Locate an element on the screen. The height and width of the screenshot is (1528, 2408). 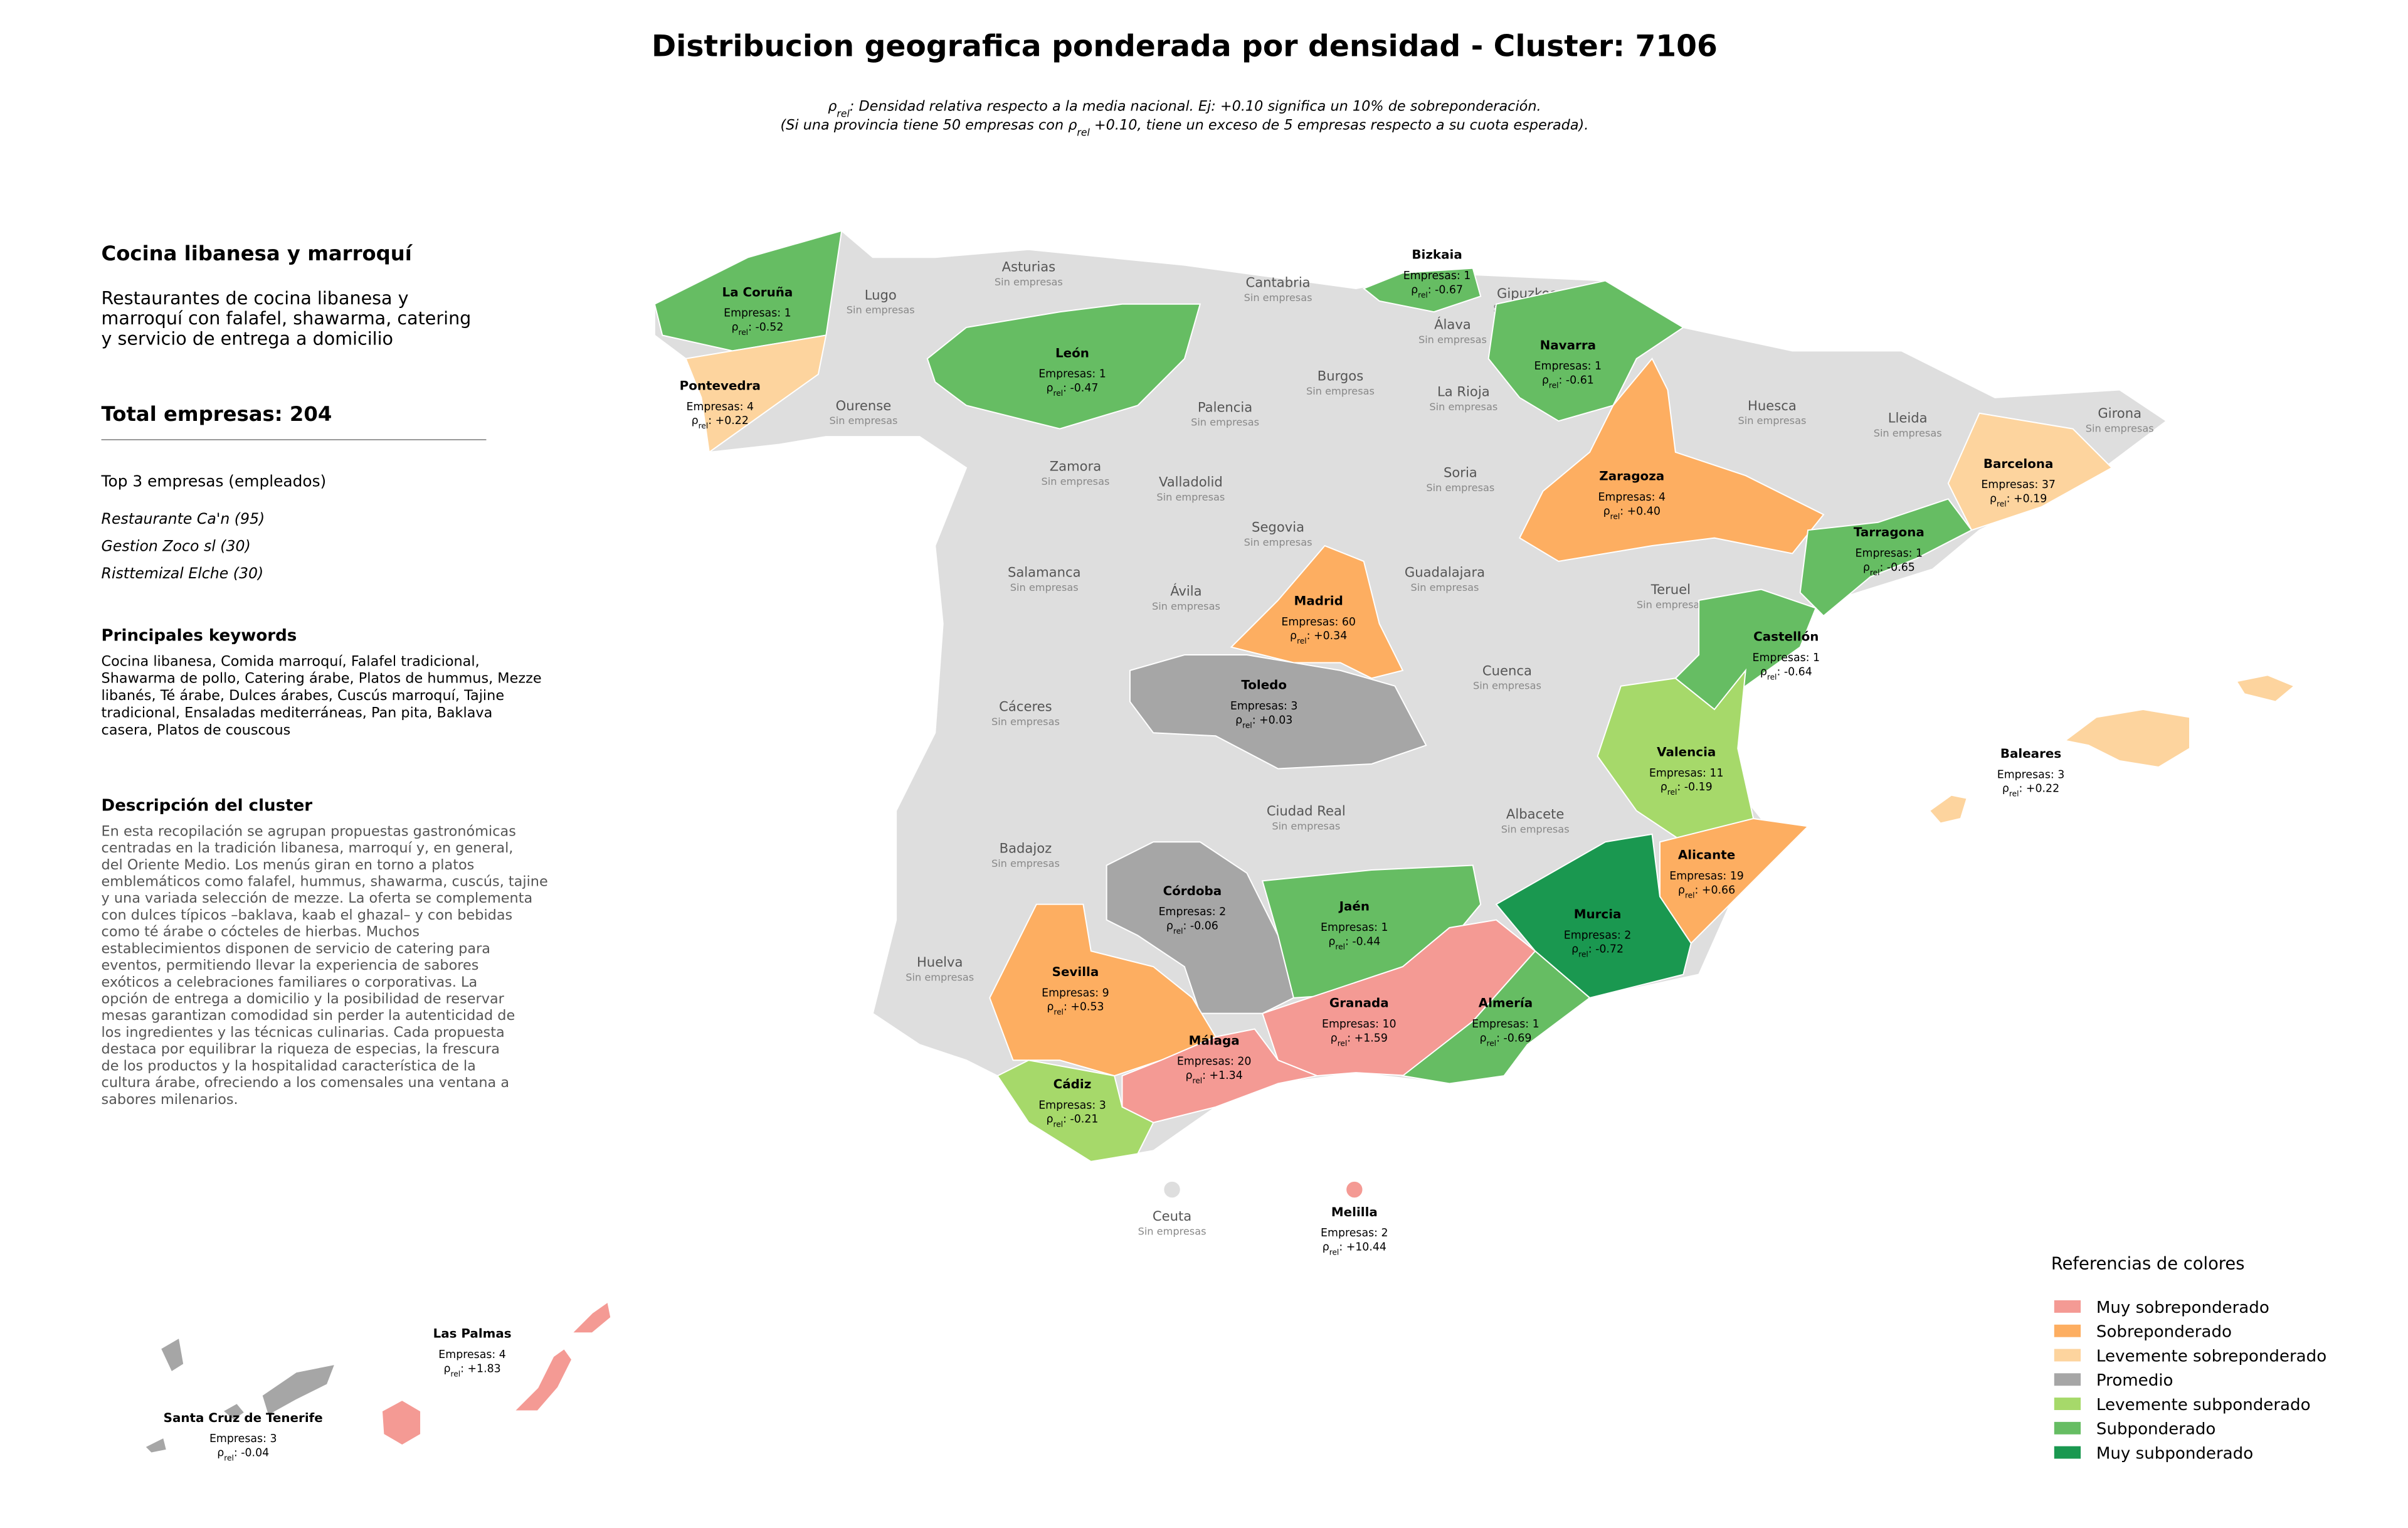
province-name: Sevilla is located at coordinates (1075, 972).